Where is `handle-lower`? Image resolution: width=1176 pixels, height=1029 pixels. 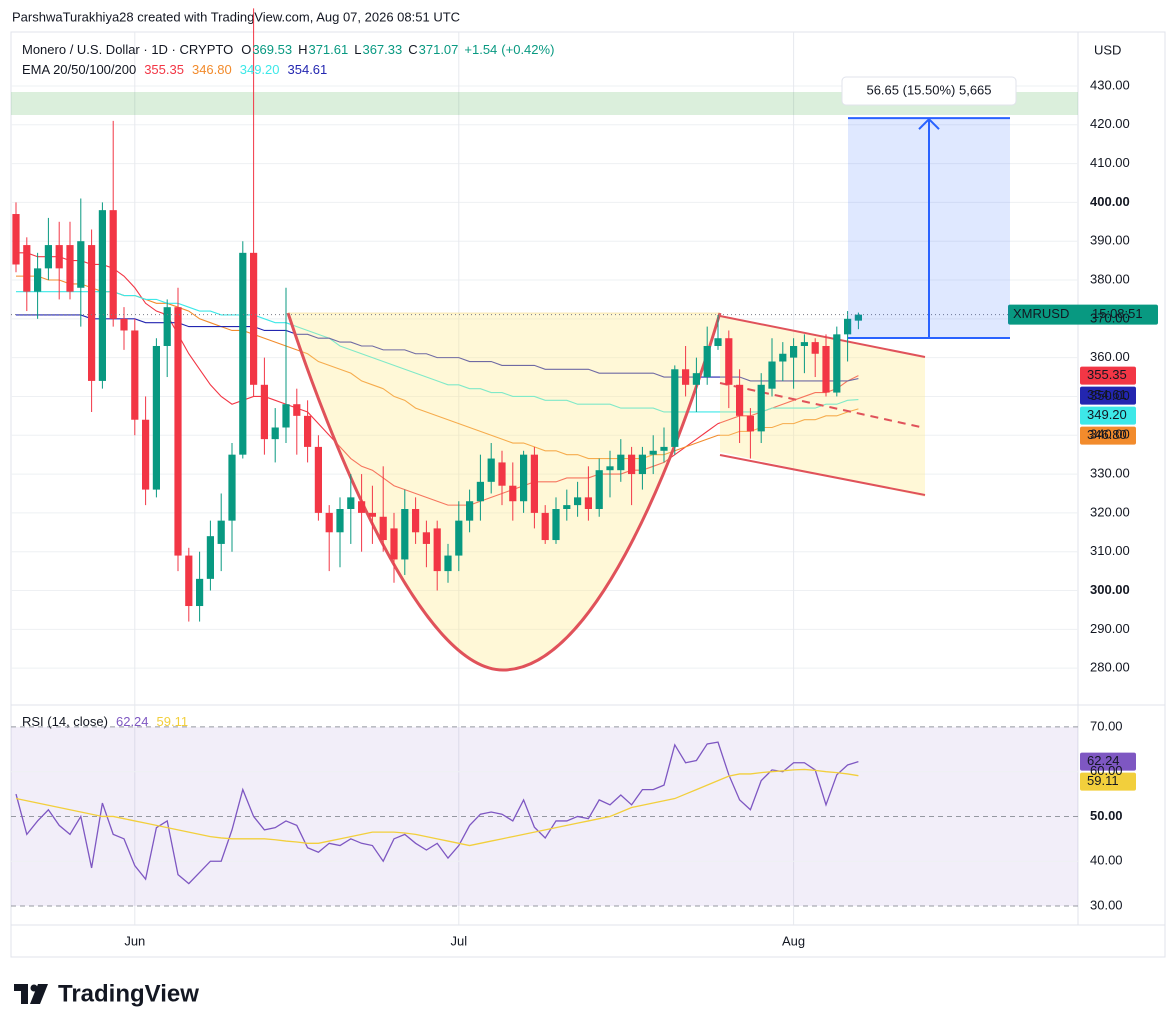 handle-lower is located at coordinates (822, 475).